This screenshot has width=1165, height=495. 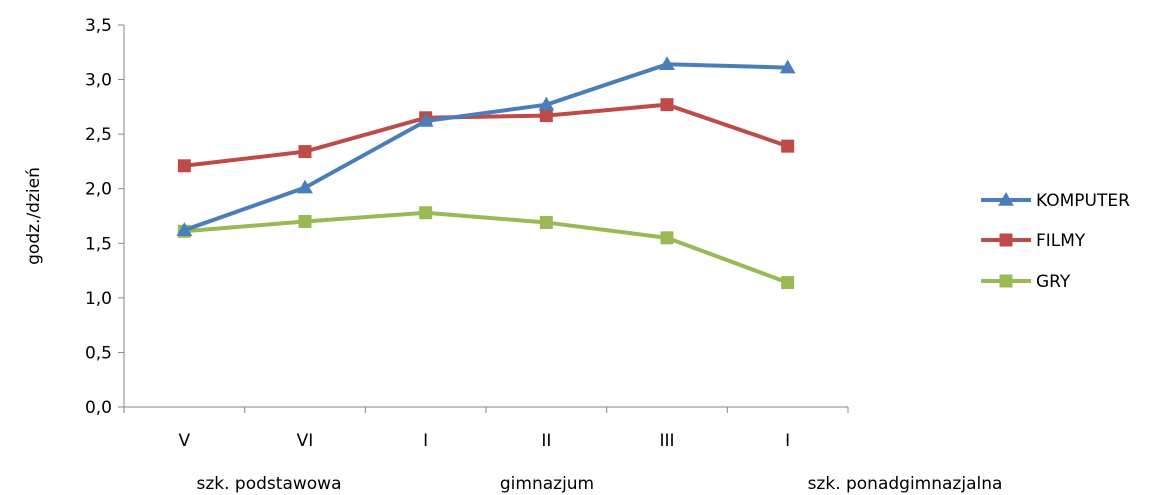 What do you see at coordinates (98, 244) in the screenshot?
I see `y-tick-label: 1,5` at bounding box center [98, 244].